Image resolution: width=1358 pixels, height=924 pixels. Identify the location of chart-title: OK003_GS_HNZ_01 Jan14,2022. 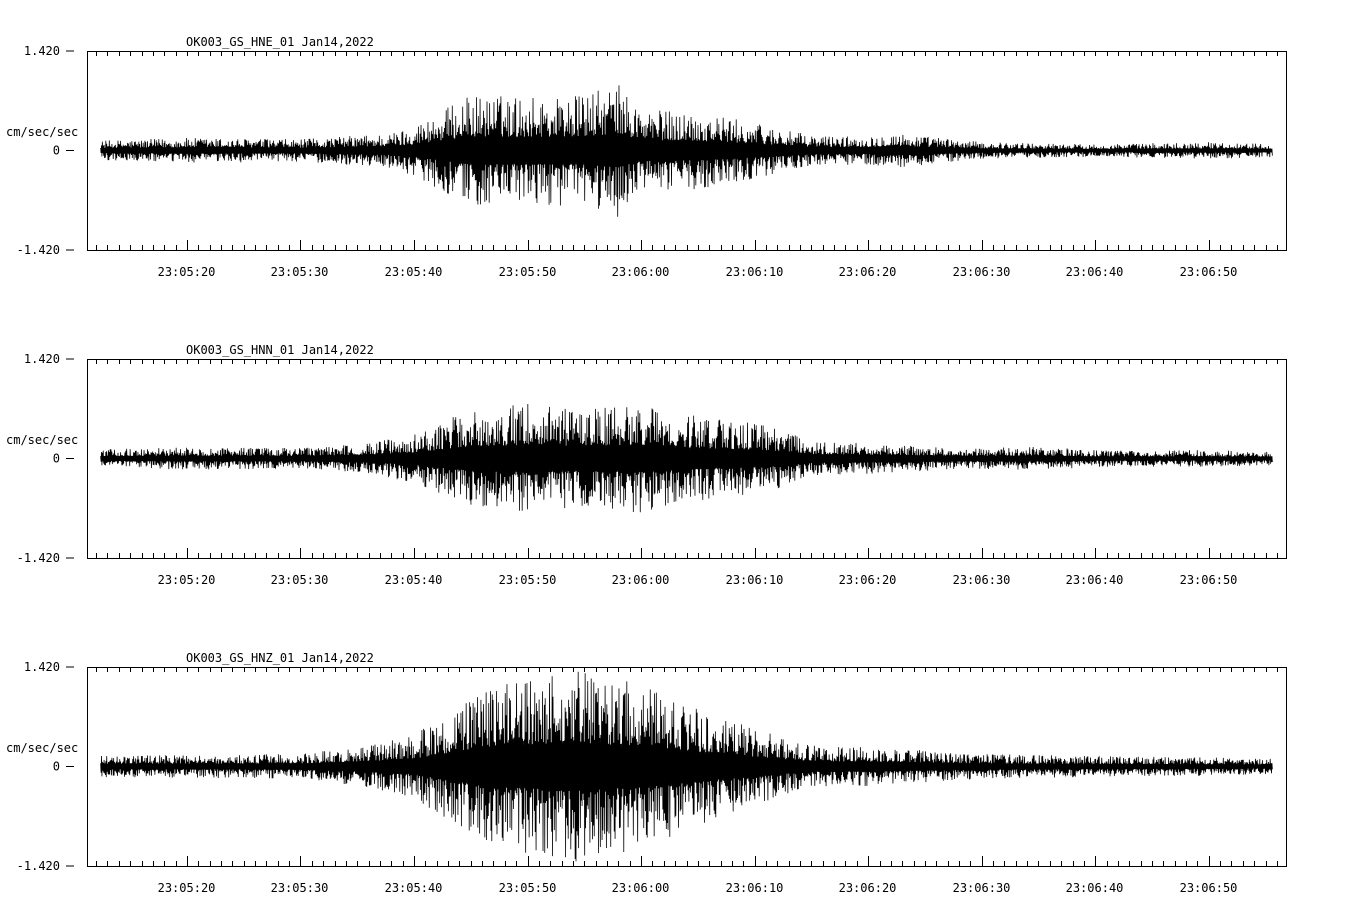
(280, 658).